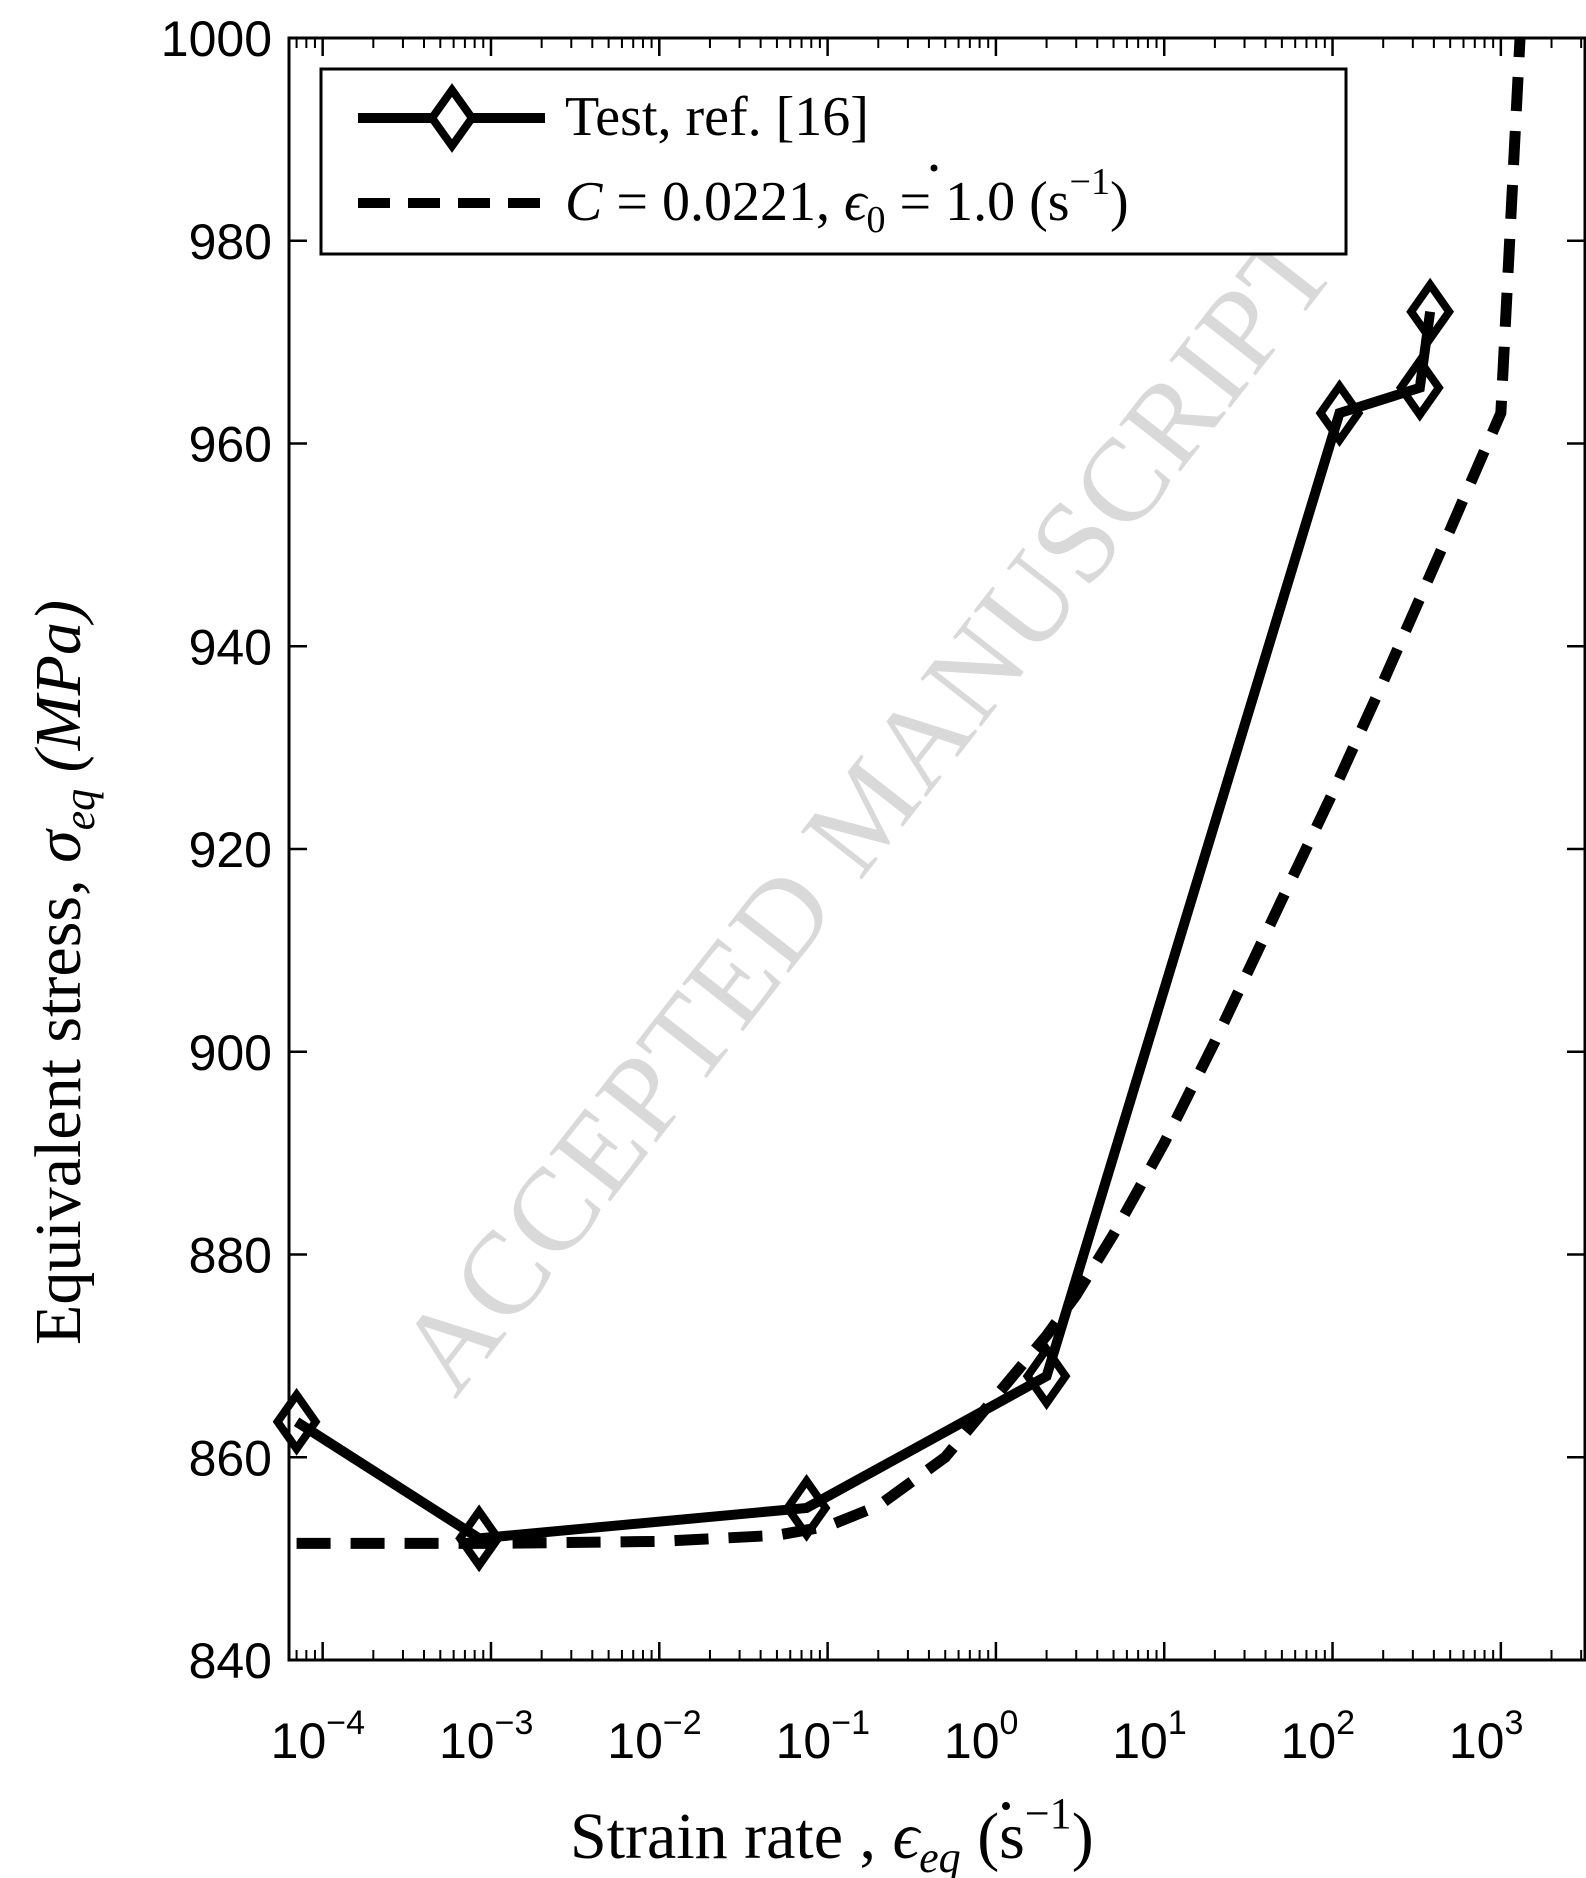 Image resolution: width=1586 pixels, height=1878 pixels. I want to click on x-axis-label-text: Strain rate ,, so click(731, 1836).